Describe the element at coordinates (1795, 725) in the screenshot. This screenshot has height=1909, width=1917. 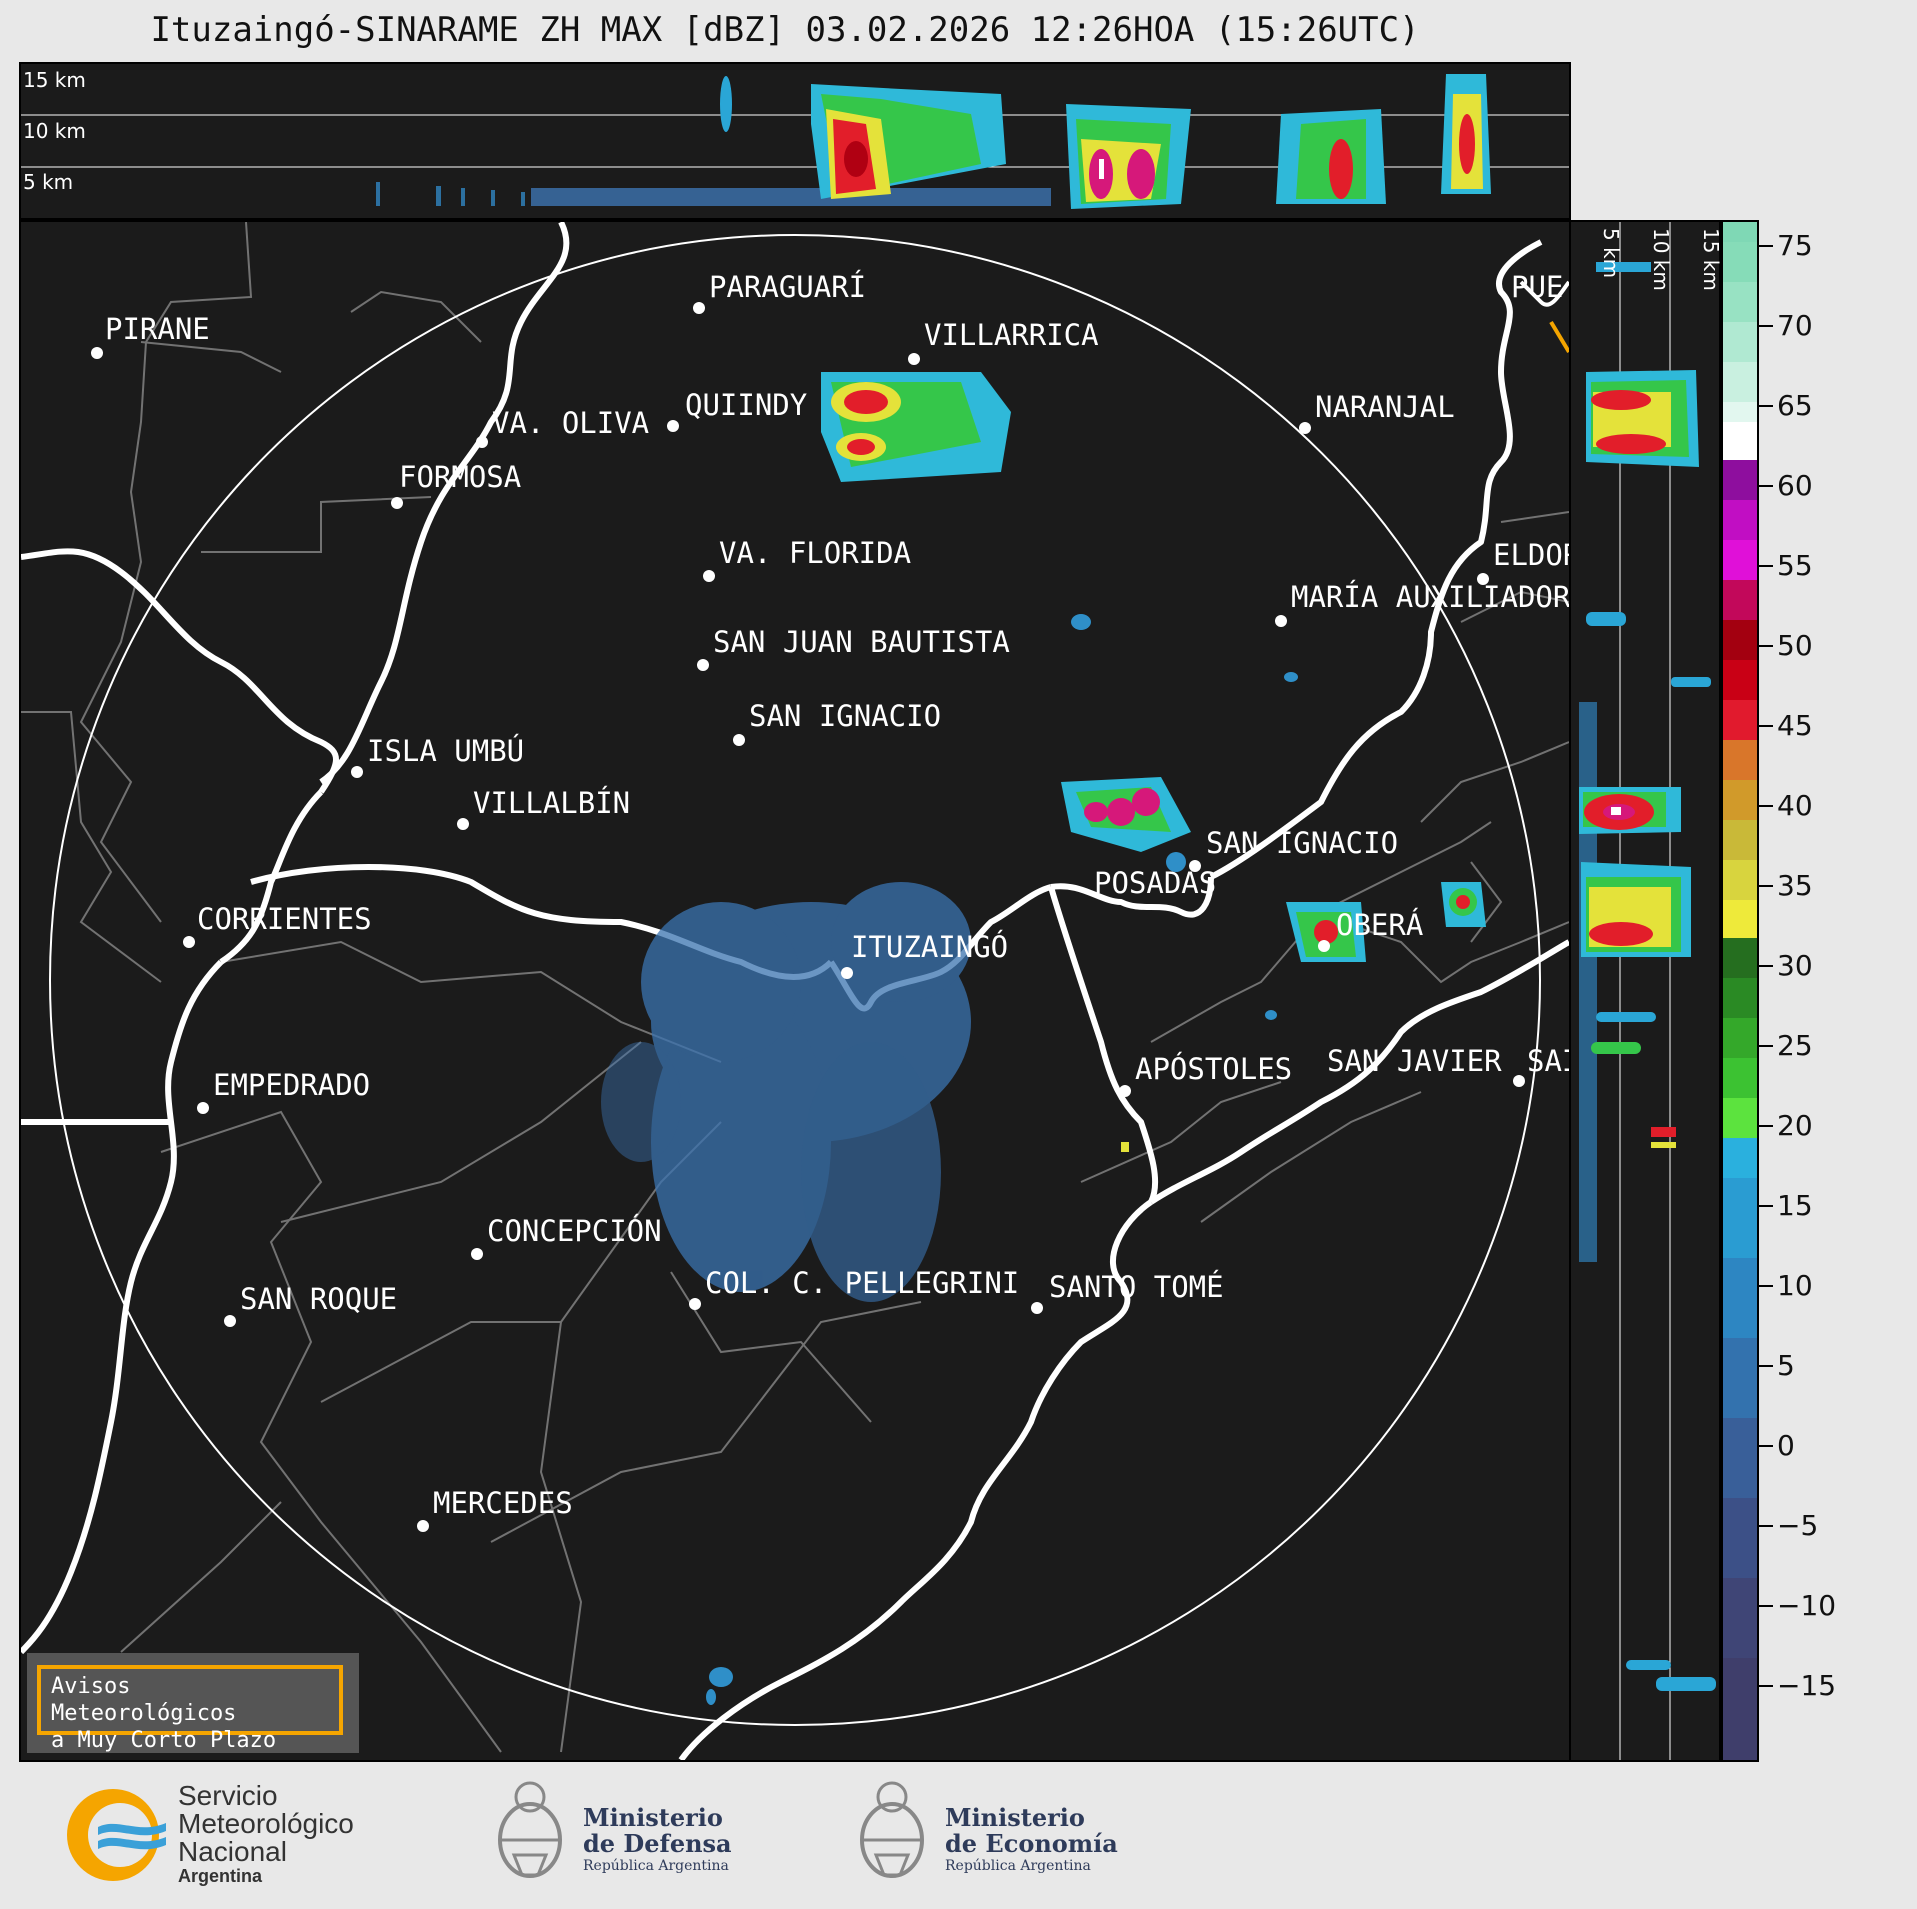
I see `colorbar-label-45: 45` at that location.